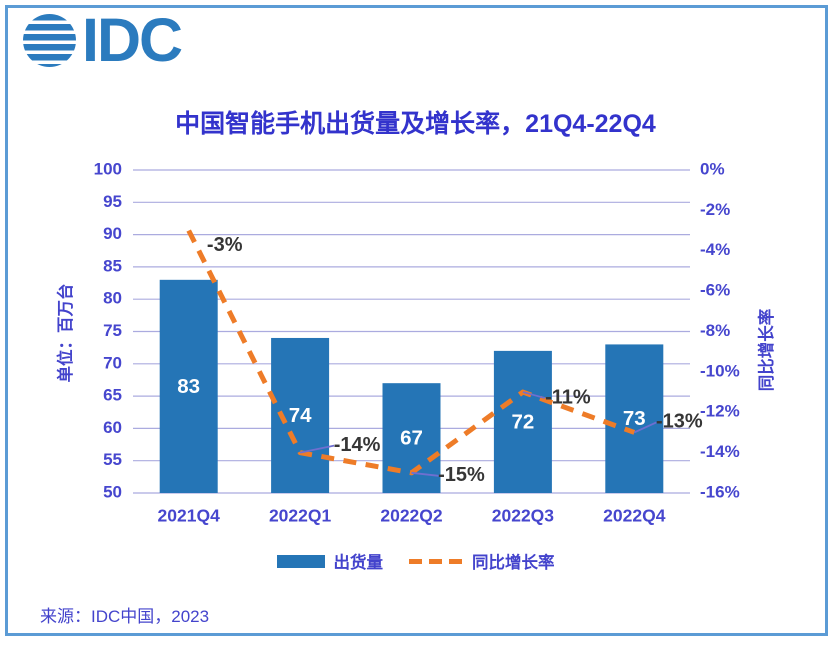 The width and height of the screenshot is (831, 647). Describe the element at coordinates (112, 427) in the screenshot. I see `y-tick-left: 60` at that location.